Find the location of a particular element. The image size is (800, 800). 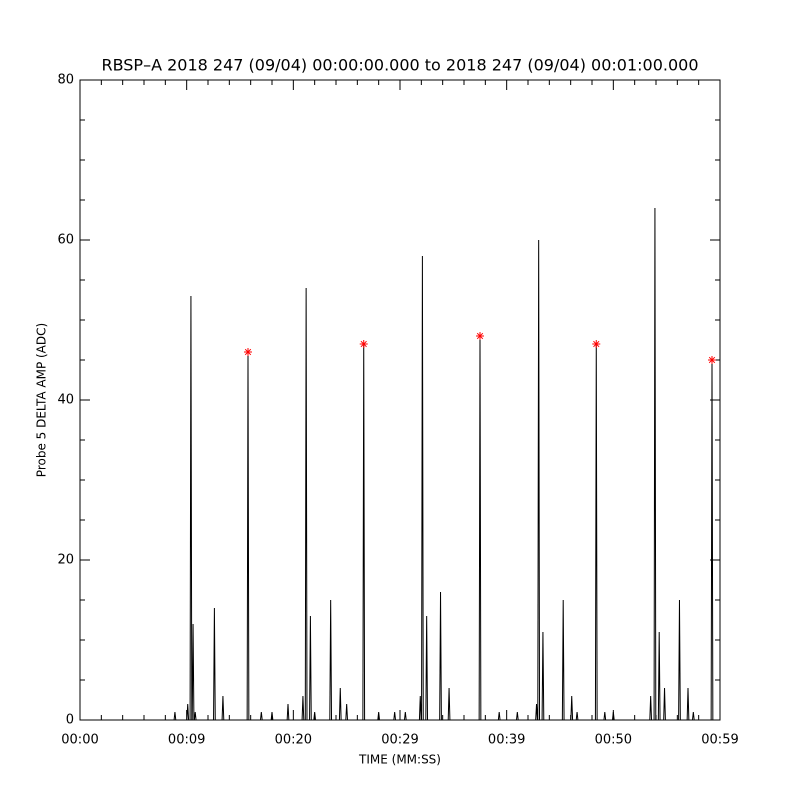

x-tick-label: 00:59 is located at coordinates (719, 740).